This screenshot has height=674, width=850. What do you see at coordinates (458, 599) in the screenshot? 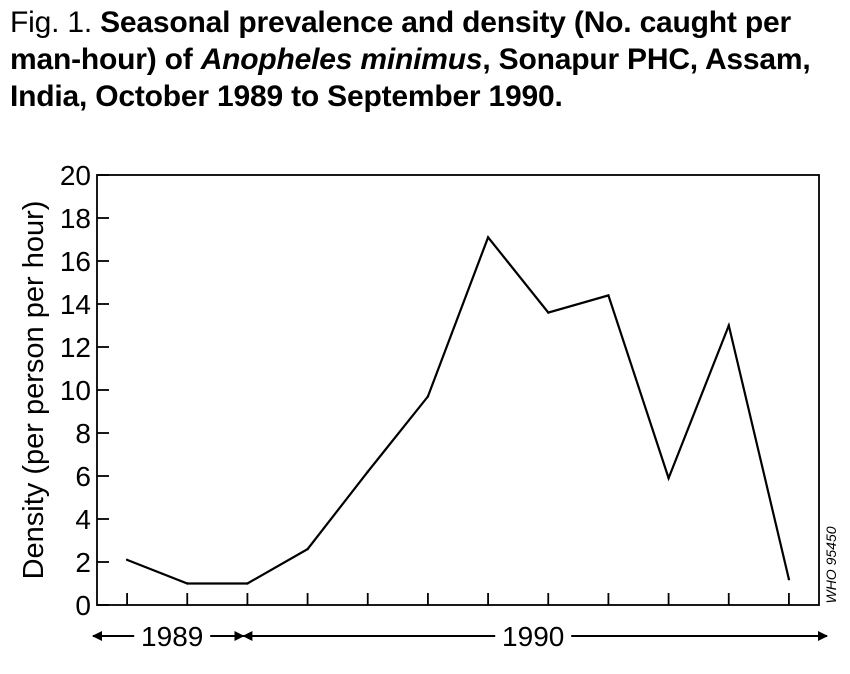
I see `x-axis` at bounding box center [458, 599].